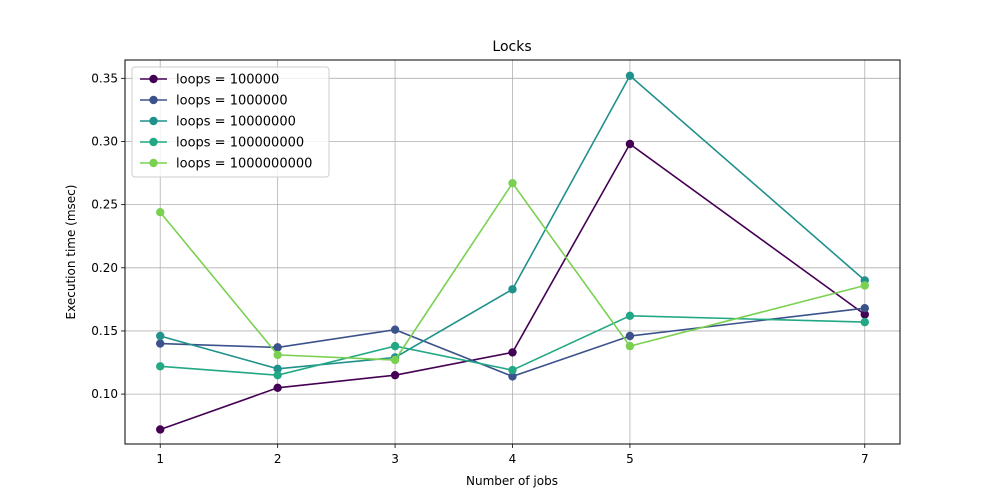 The image size is (1000, 500). Describe the element at coordinates (104, 205) in the screenshot. I see `y-tick-label: 0.25` at that location.